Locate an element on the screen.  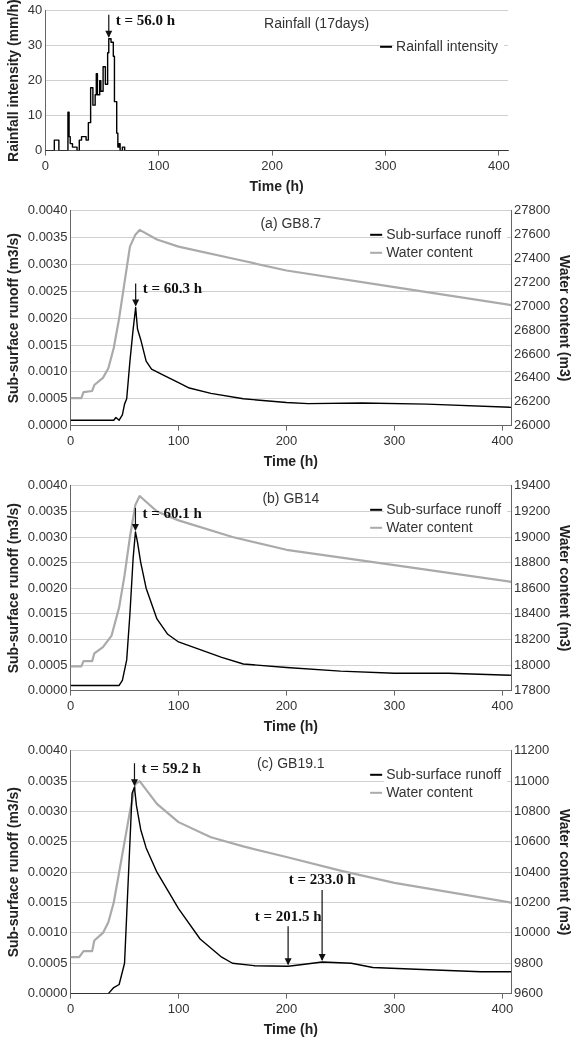
y2-tick-label: 27600 is located at coordinates (532, 234).